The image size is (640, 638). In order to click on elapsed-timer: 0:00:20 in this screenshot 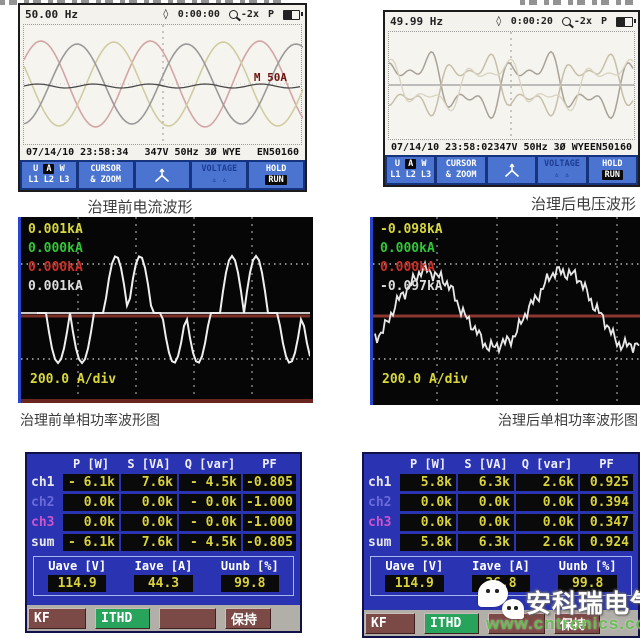, I will do `click(531, 21)`.